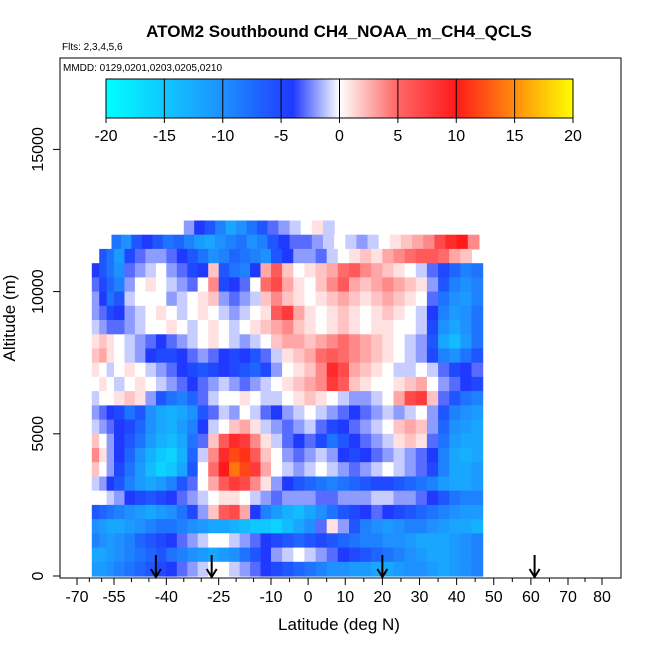  Describe the element at coordinates (164, 136) in the screenshot. I see `colorbar-tick-label: -15` at that location.